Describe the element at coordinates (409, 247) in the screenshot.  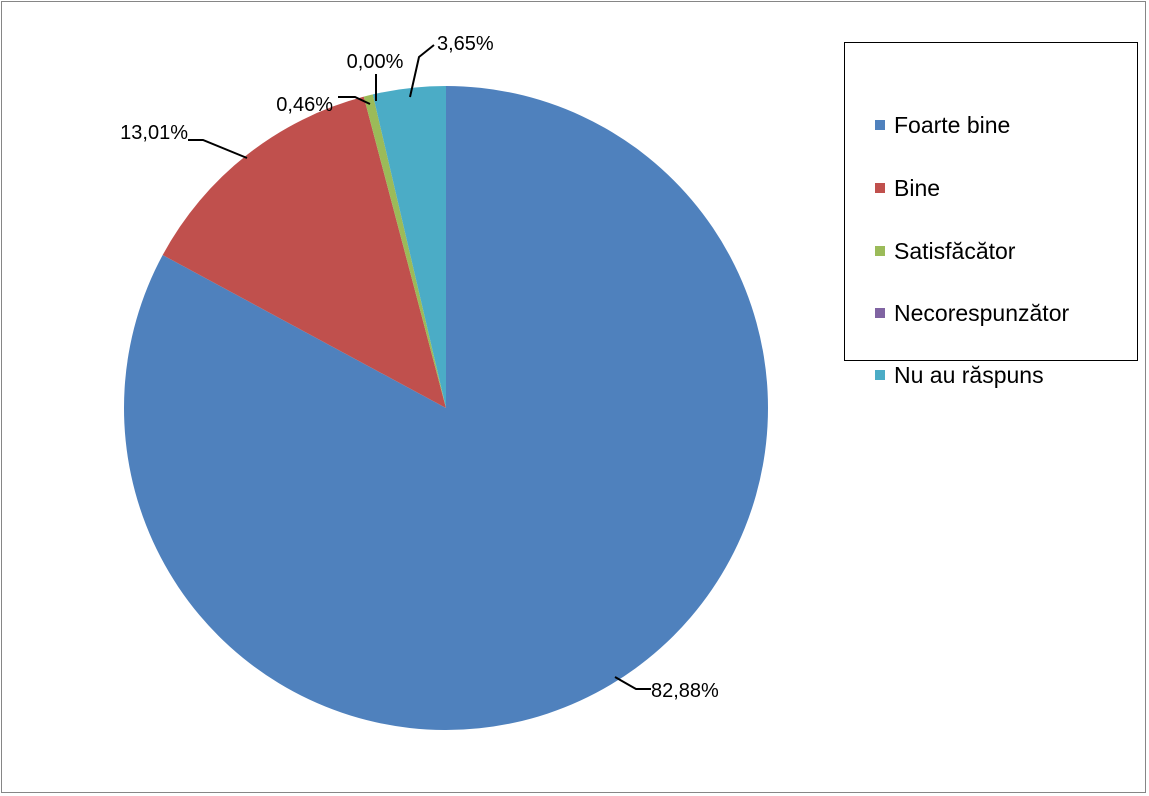
I see `slice-nu-au-raspuns` at that location.